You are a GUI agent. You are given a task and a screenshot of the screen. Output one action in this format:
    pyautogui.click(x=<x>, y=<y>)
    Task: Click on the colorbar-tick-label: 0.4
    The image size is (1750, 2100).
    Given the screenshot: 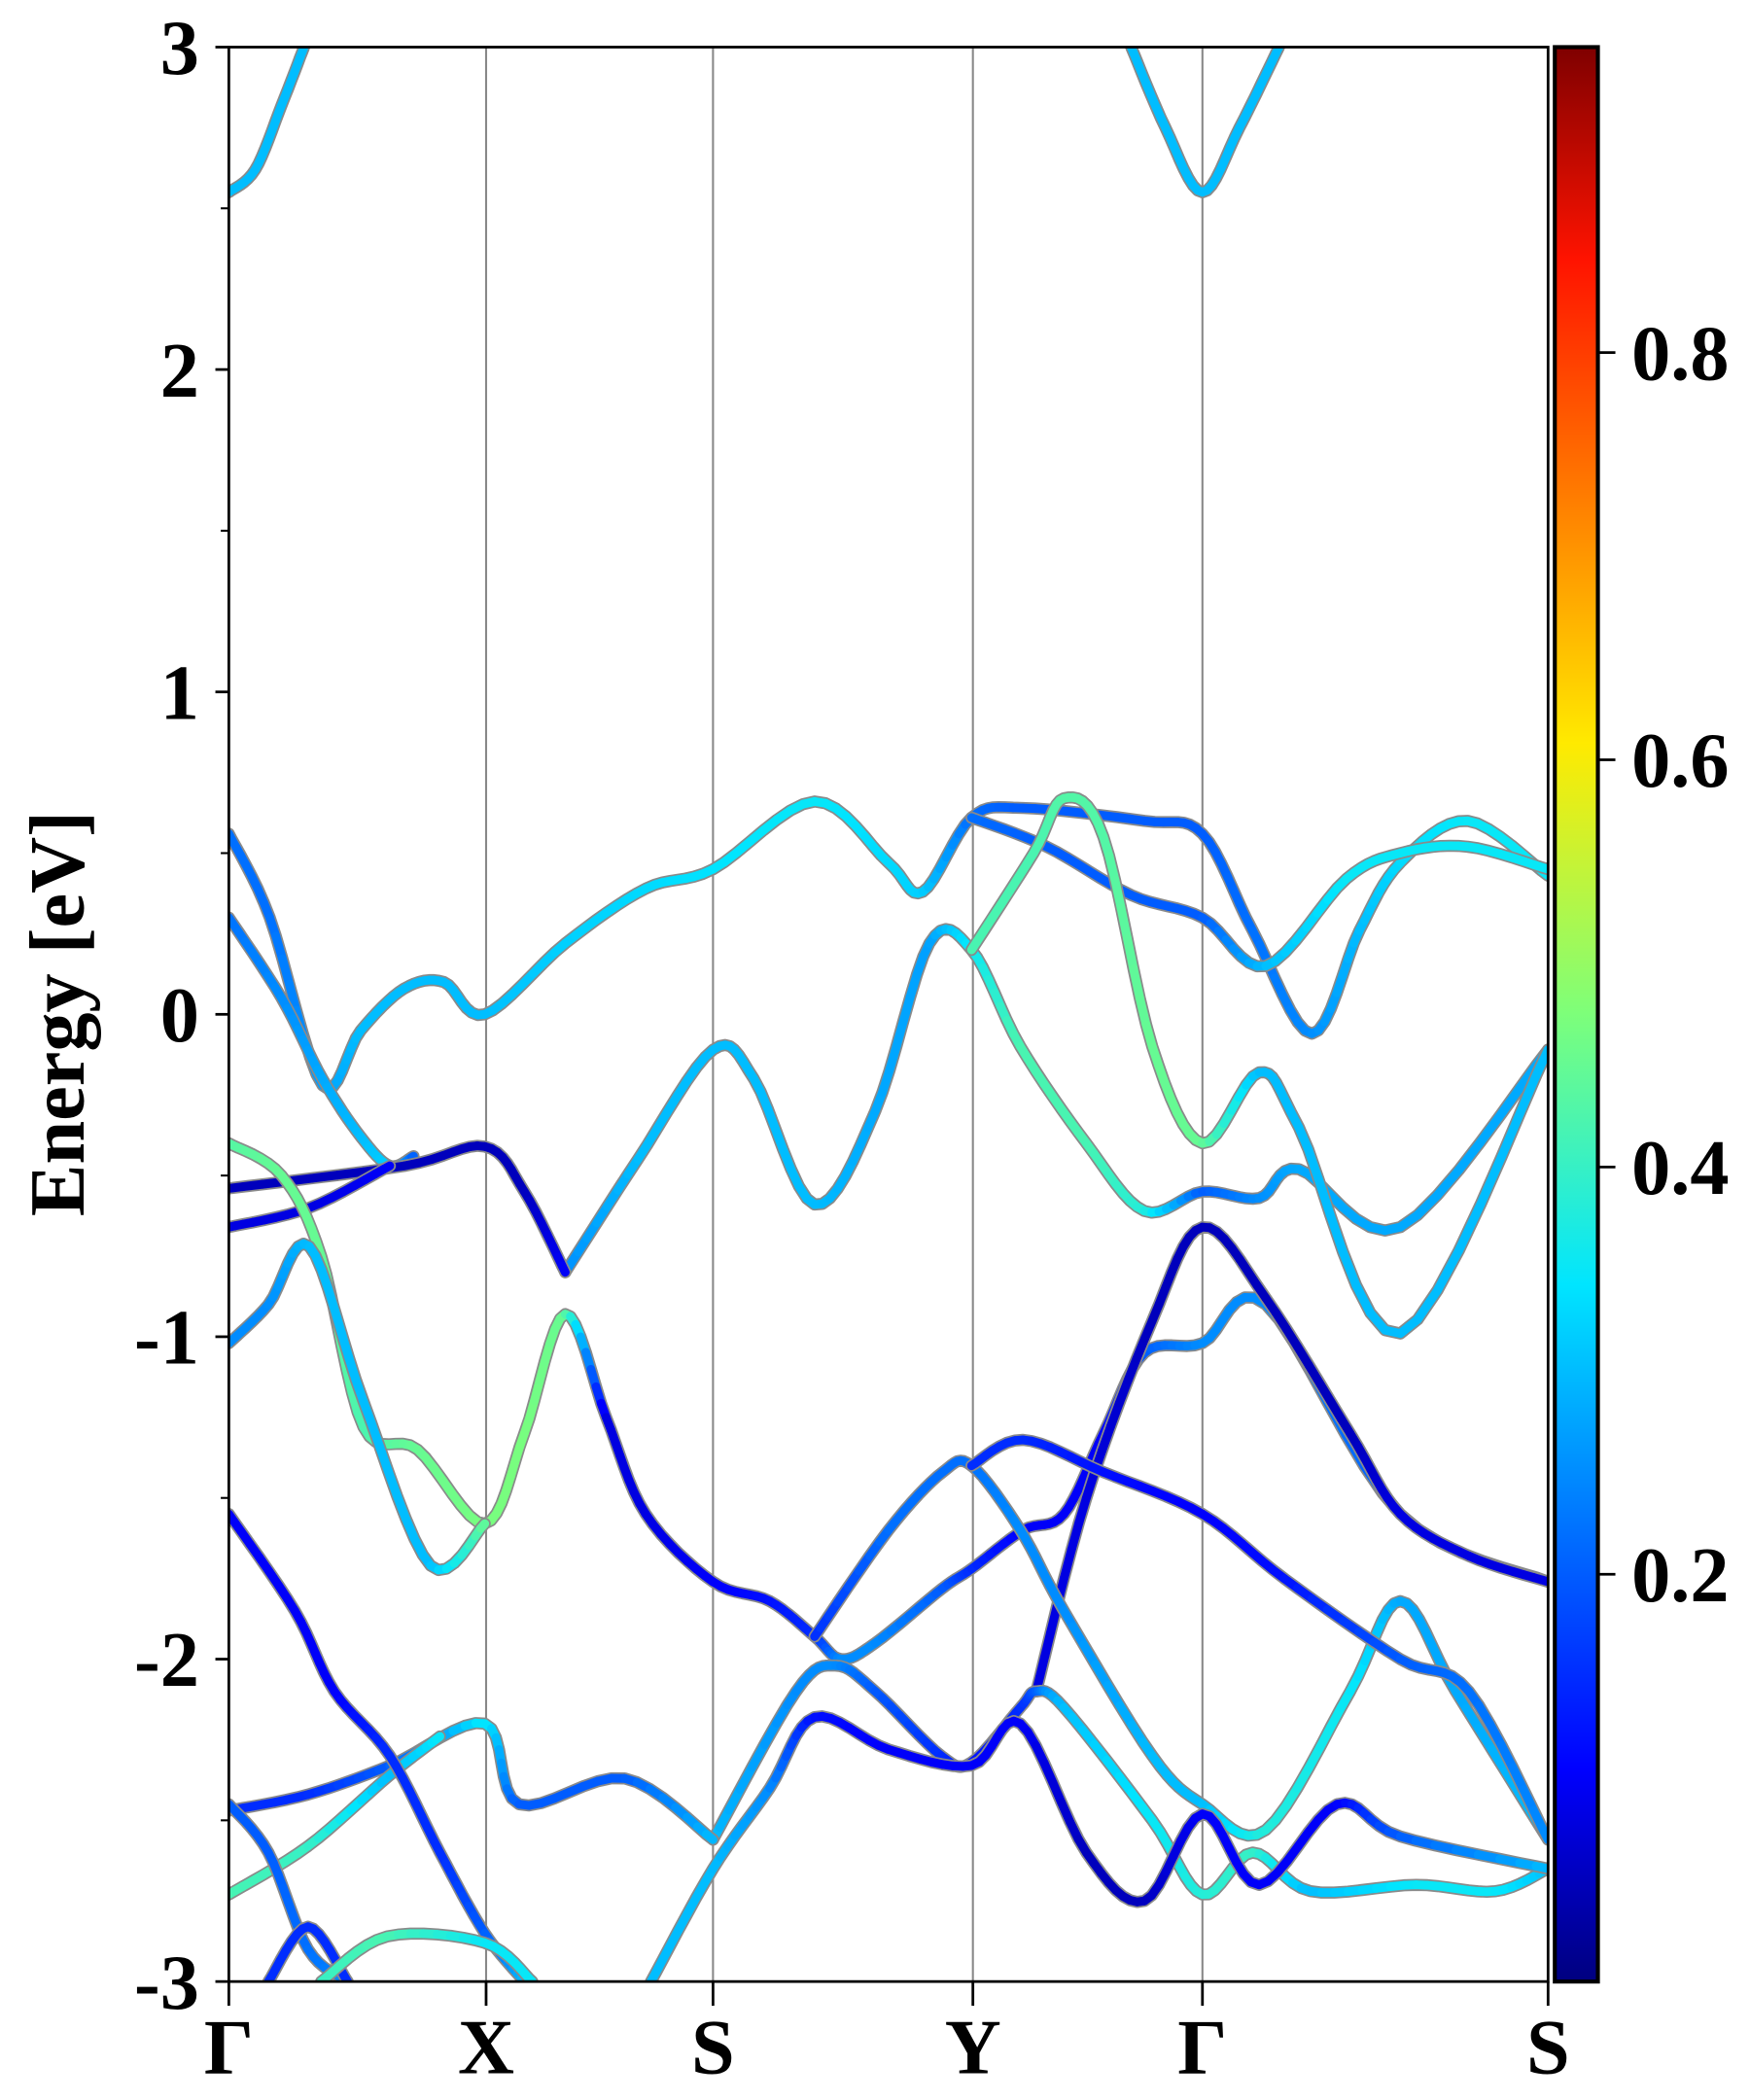 What is the action you would take?
    pyautogui.click(x=1680, y=1168)
    